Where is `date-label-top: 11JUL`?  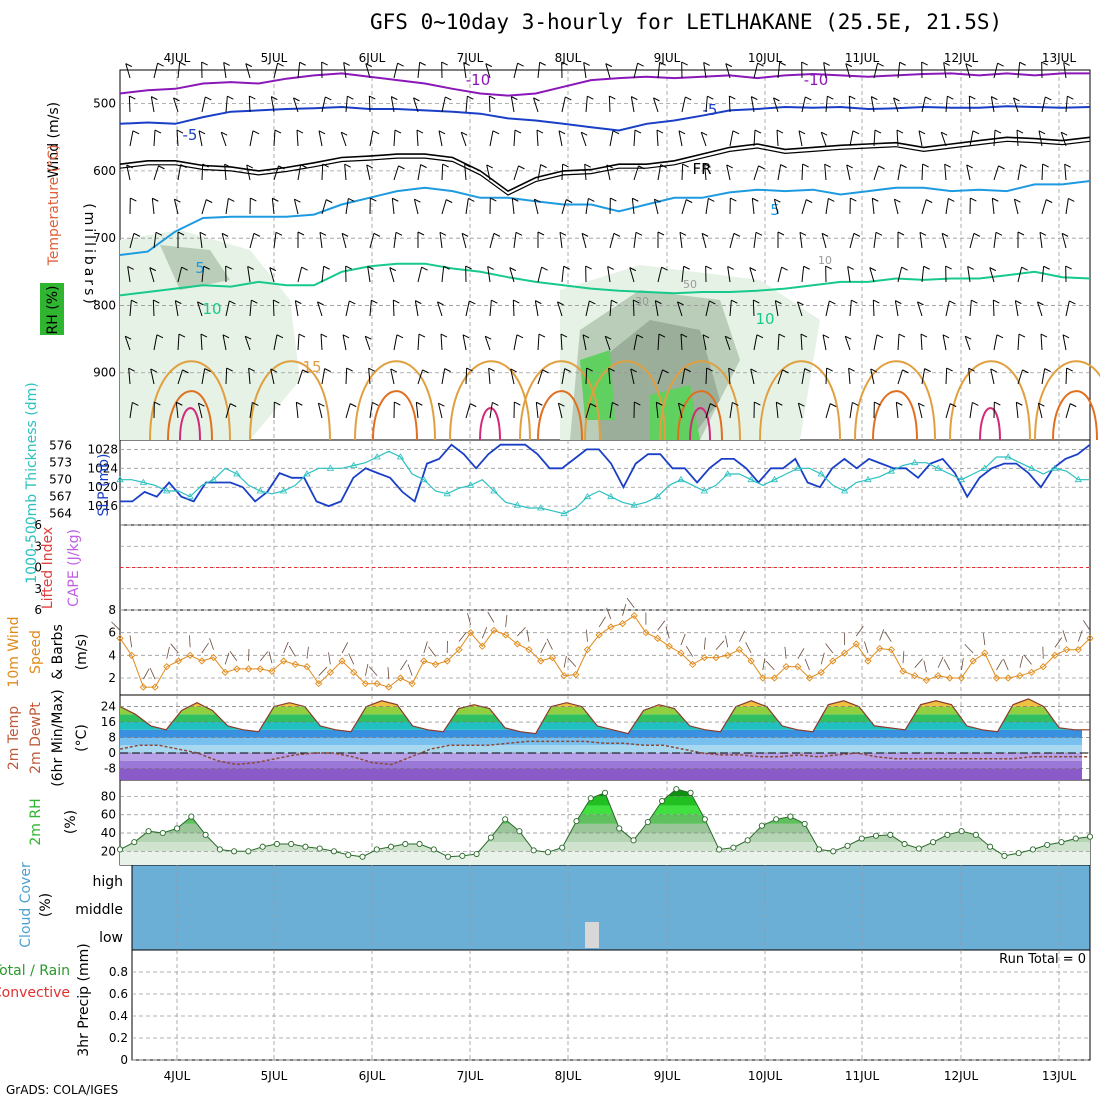
date-label-top: 11JUL is located at coordinates (862, 58).